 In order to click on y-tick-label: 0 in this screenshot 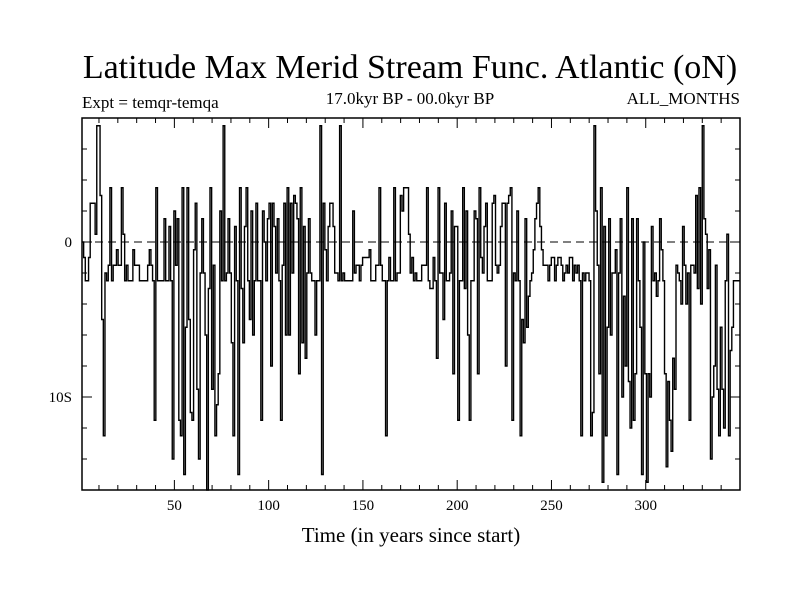, I will do `click(69, 243)`.